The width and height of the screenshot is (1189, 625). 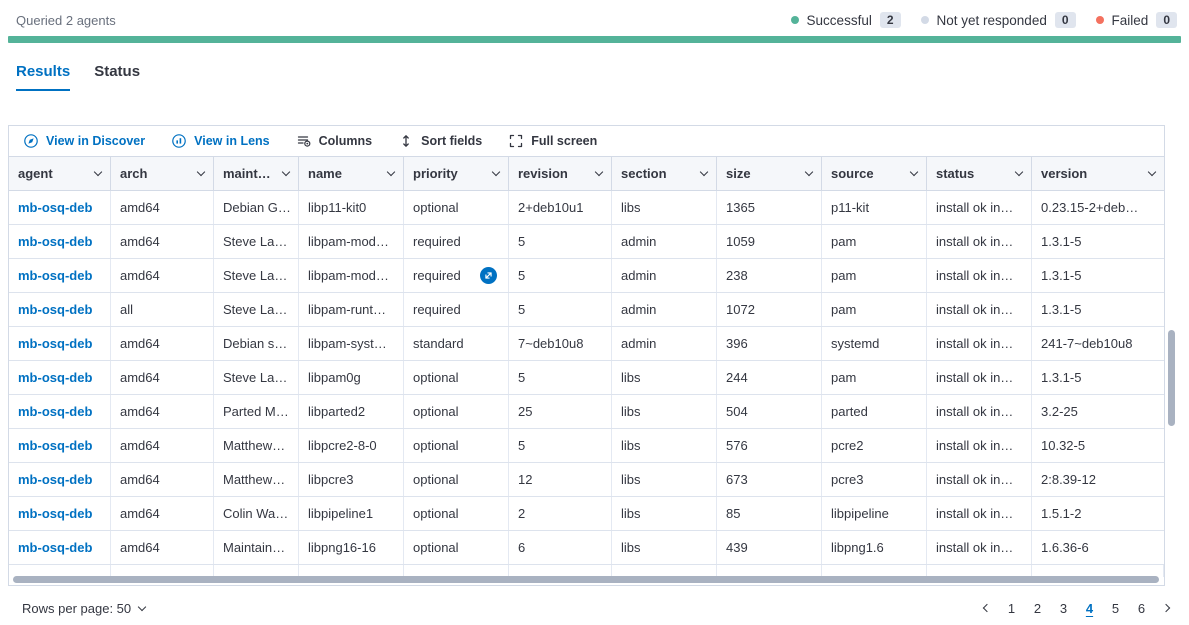 I want to click on column-header-status: status, so click(x=979, y=173).